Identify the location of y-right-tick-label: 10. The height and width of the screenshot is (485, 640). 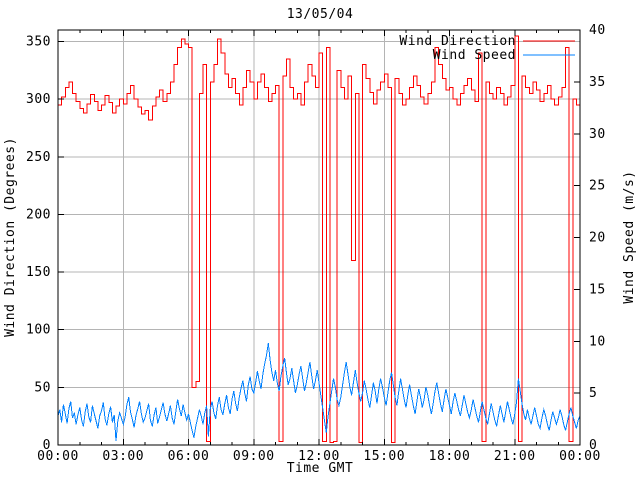
(597, 341).